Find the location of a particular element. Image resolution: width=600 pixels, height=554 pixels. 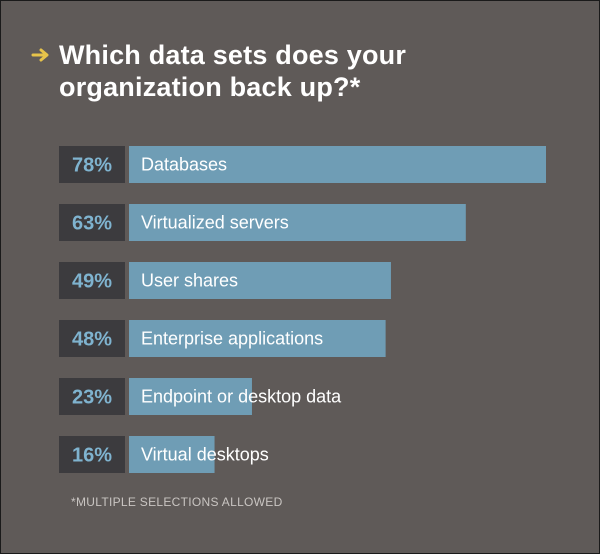

arrow-right-icon is located at coordinates (40, 55).